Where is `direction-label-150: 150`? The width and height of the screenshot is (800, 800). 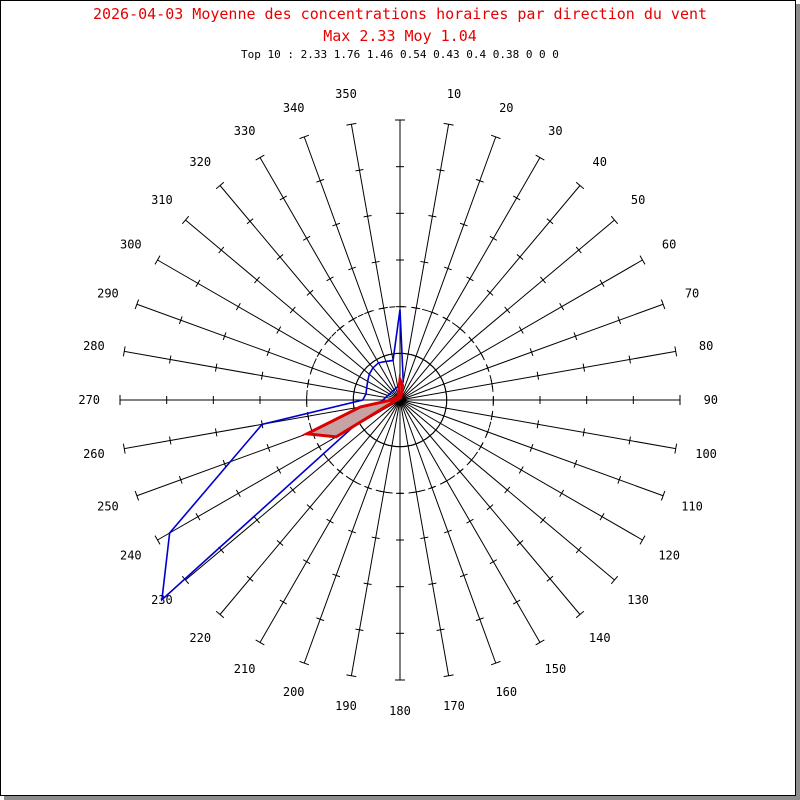
direction-label-150: 150 is located at coordinates (556, 669).